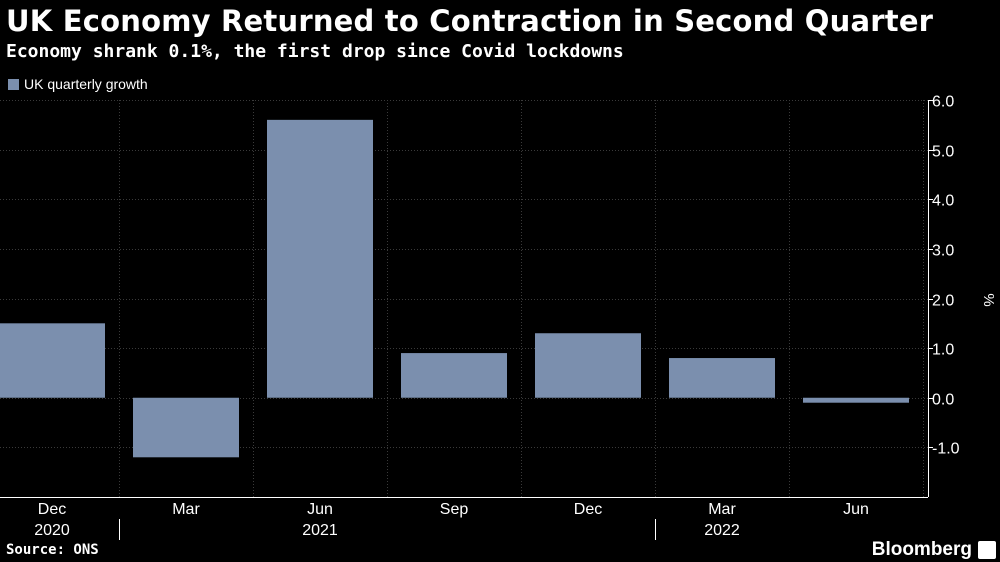 Image resolution: width=1000 pixels, height=562 pixels. What do you see at coordinates (921, 549) in the screenshot?
I see `bloomberg-logo: Bloomberg` at bounding box center [921, 549].